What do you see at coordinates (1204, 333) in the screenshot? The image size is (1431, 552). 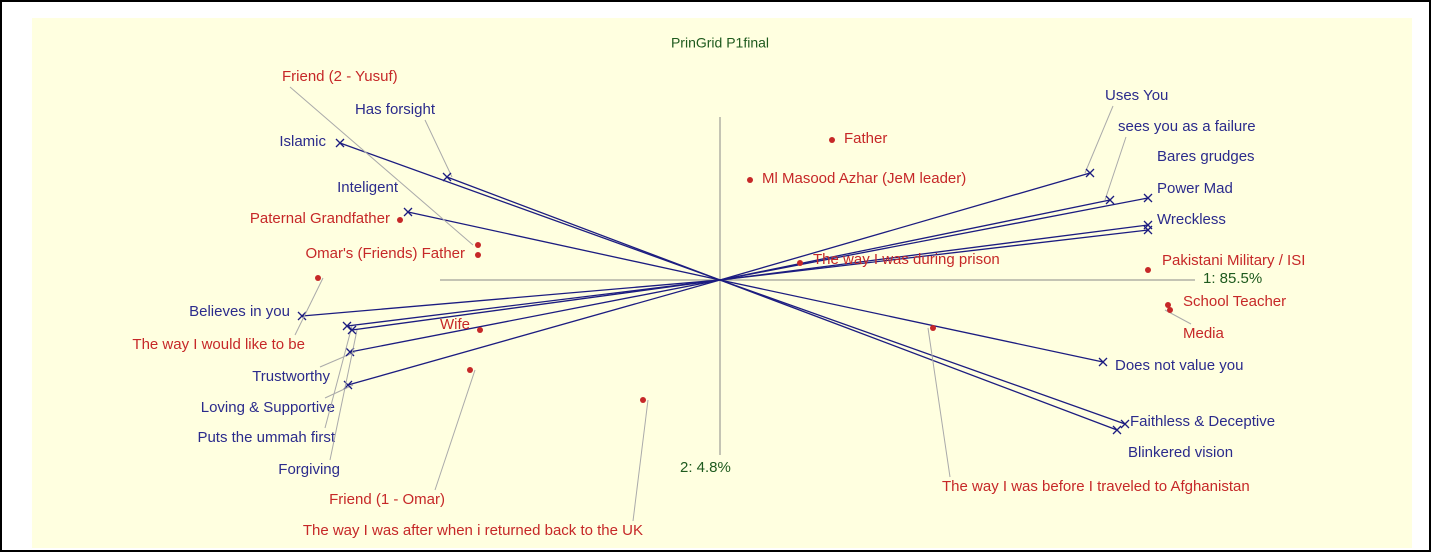 I see `element-label: Media` at bounding box center [1204, 333].